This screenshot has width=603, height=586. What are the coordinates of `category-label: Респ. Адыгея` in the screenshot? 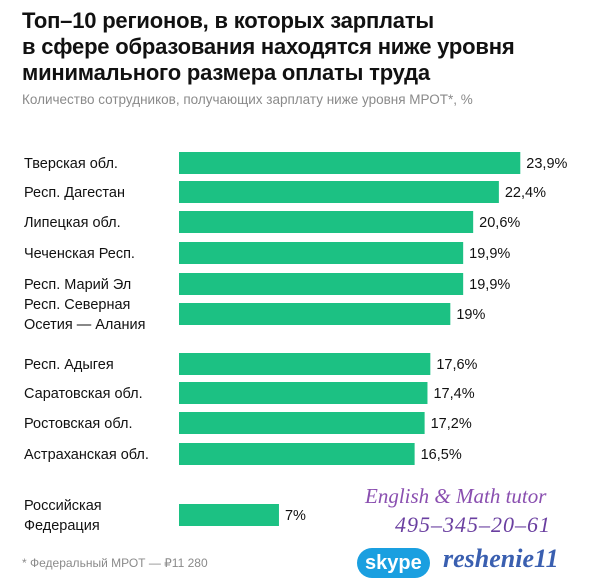 It's located at (69, 365).